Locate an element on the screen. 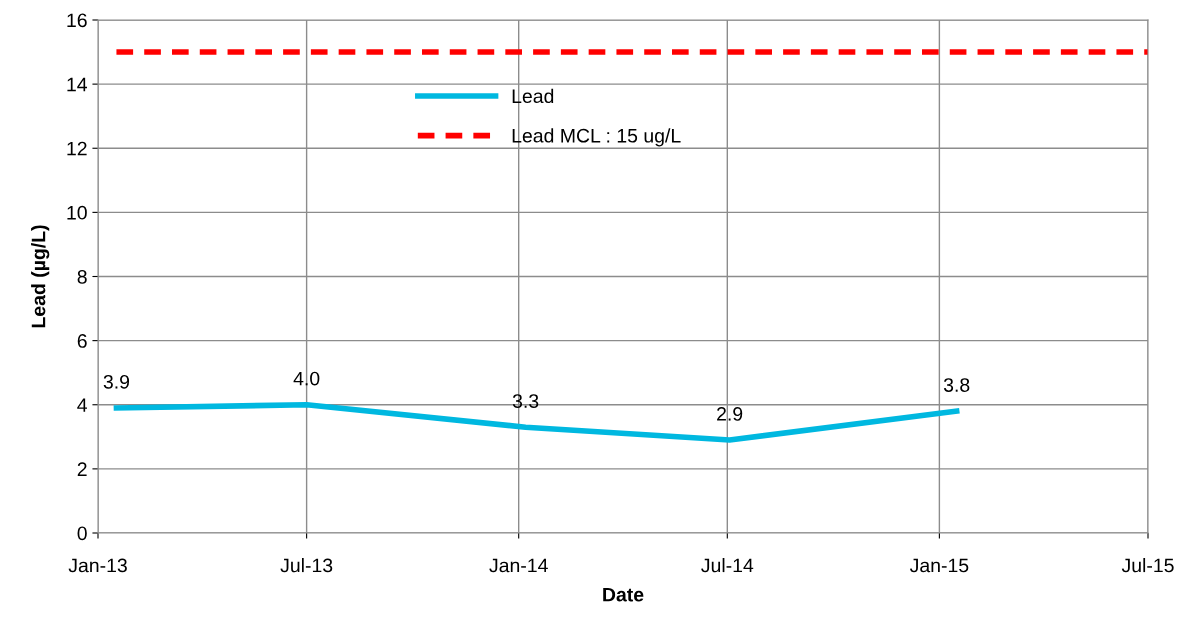 This screenshot has height=619, width=1188. x-tick-label: Jan-15 is located at coordinates (939, 565).